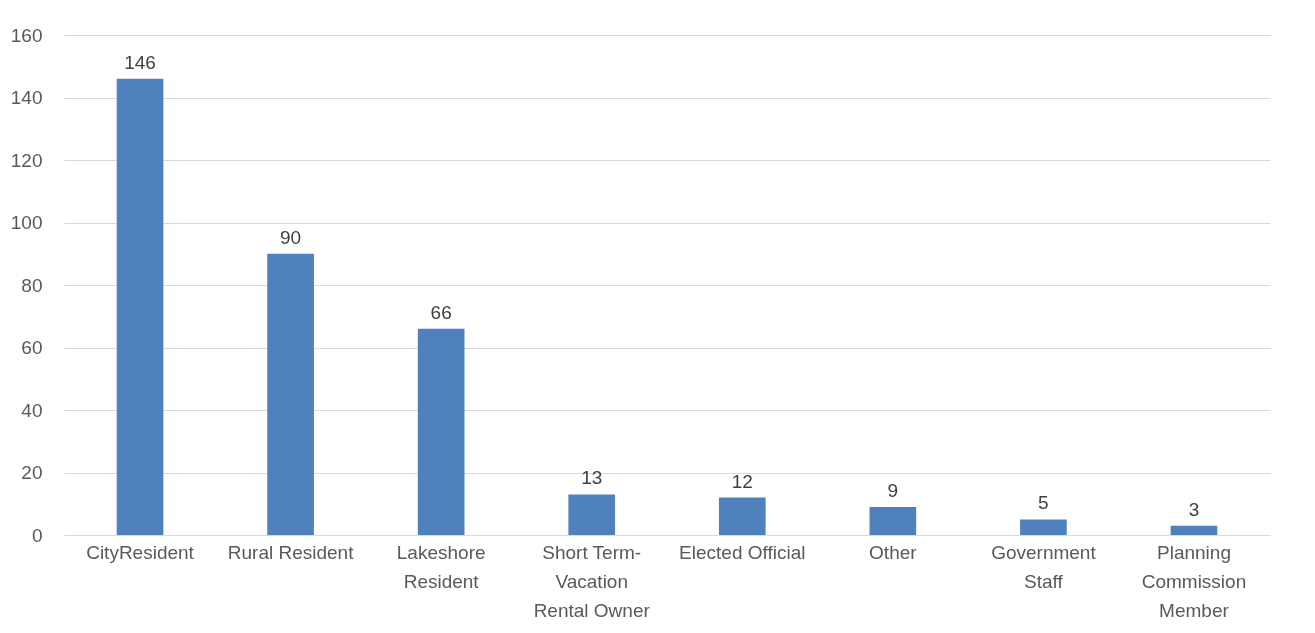 This screenshot has height=633, width=1315. I want to click on data-label: 5, so click(1043, 503).